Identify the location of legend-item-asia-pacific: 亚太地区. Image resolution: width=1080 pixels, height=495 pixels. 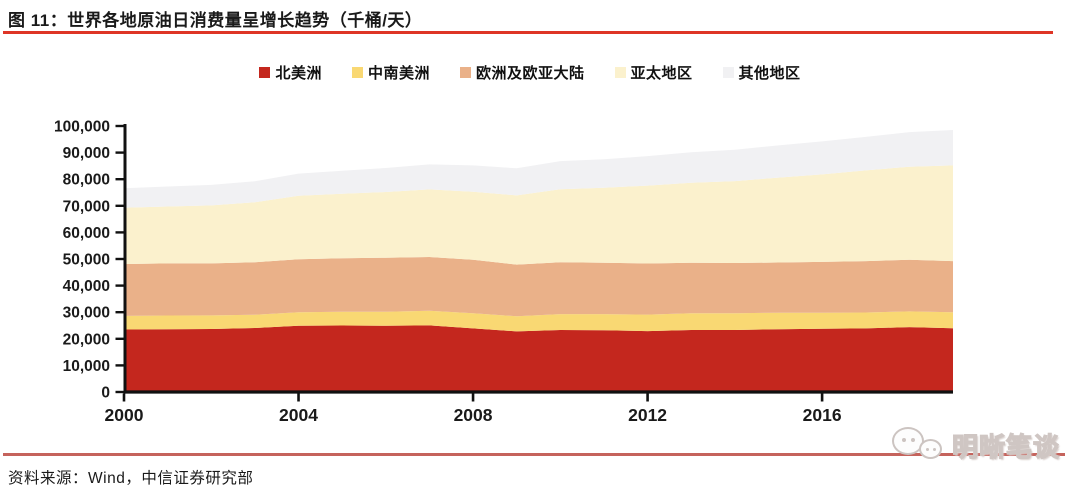
(653, 72).